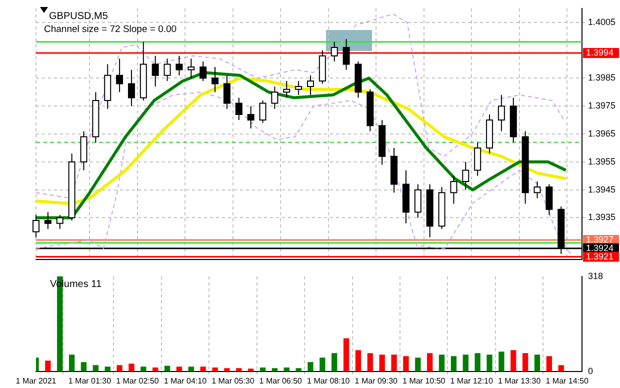 The image size is (620, 388). I want to click on x-tick-label: 1 Mar 06:50, so click(281, 381).